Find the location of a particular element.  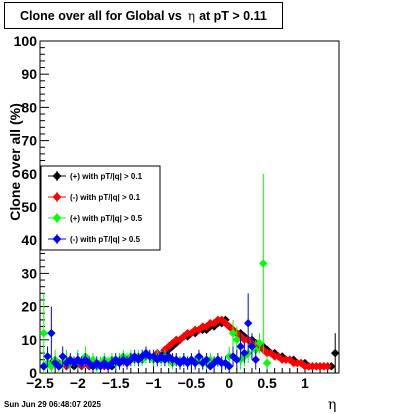

y-tick-label: 80 is located at coordinates (29, 107).